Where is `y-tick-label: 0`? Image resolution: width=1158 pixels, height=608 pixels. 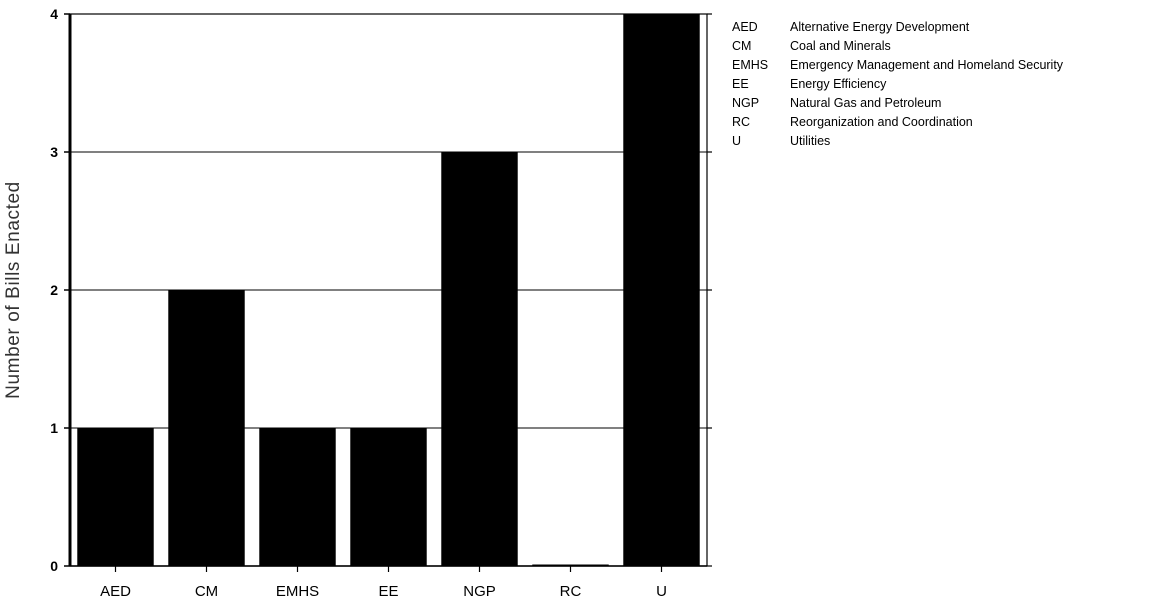
y-tick-label: 0 is located at coordinates (54, 566).